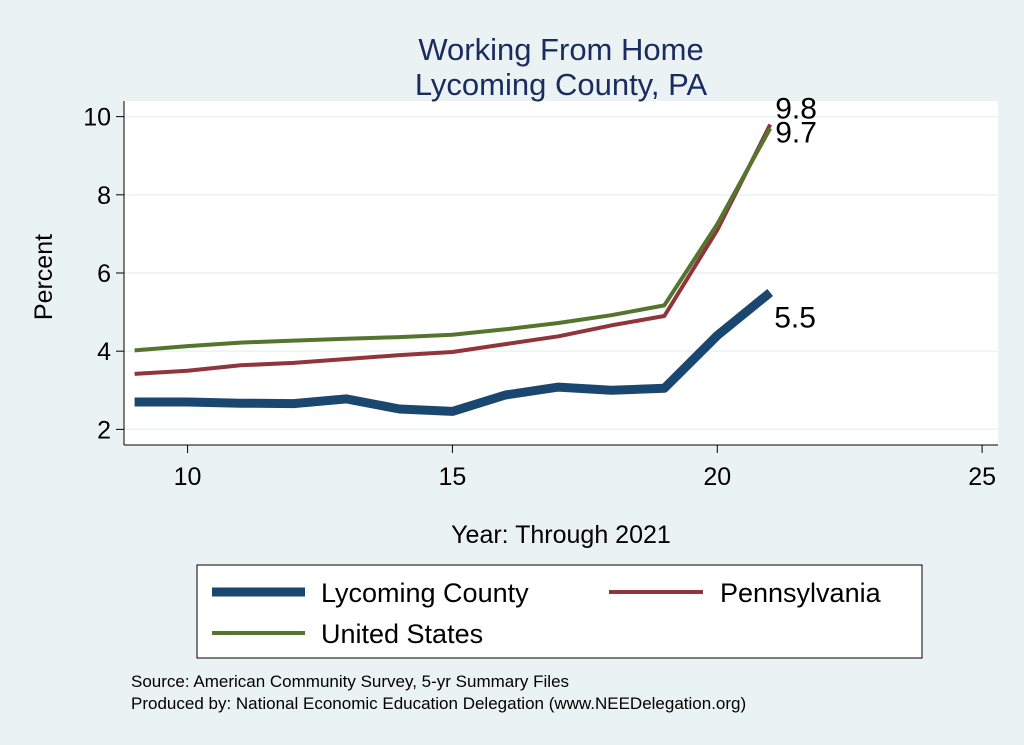  Describe the element at coordinates (402, 634) in the screenshot. I see `legend-label-united-states: United States` at that location.